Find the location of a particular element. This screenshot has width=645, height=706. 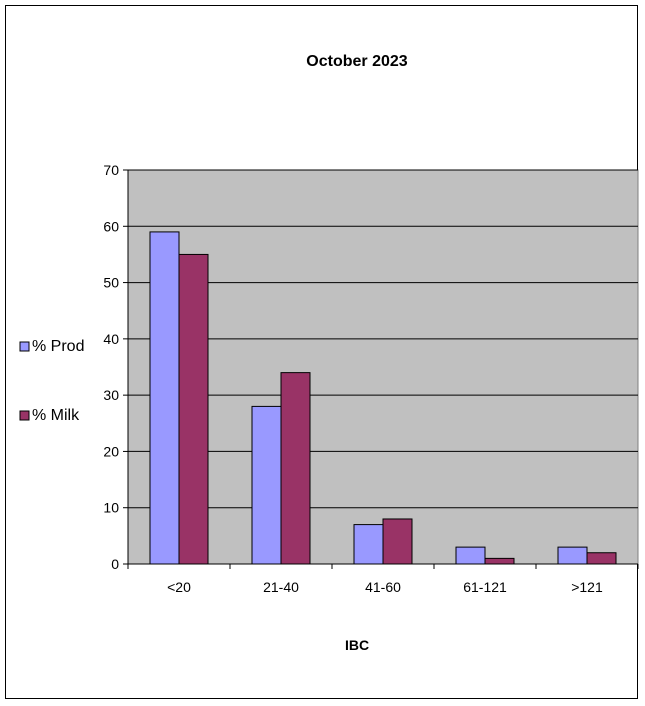

x-tick-label: 41-60 is located at coordinates (383, 587).